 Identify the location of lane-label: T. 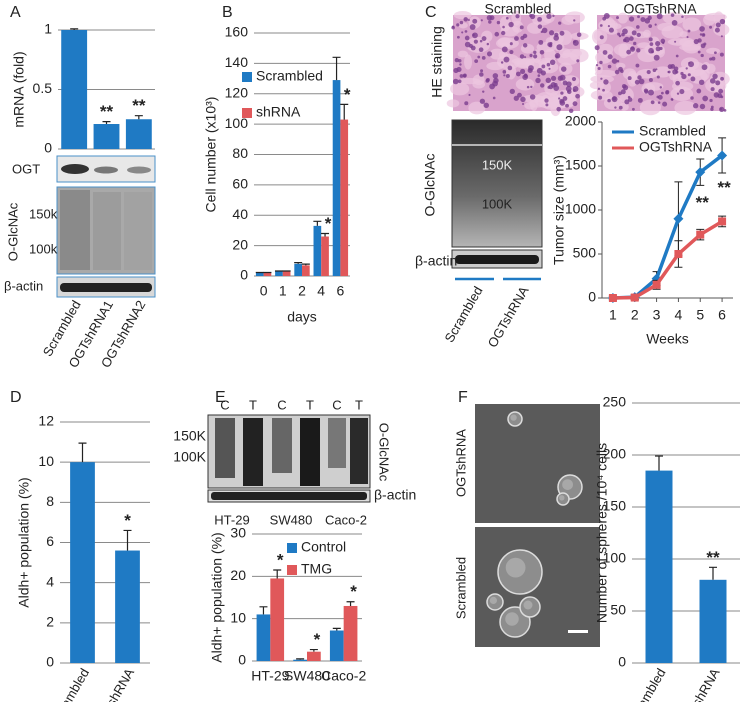
(253, 404).